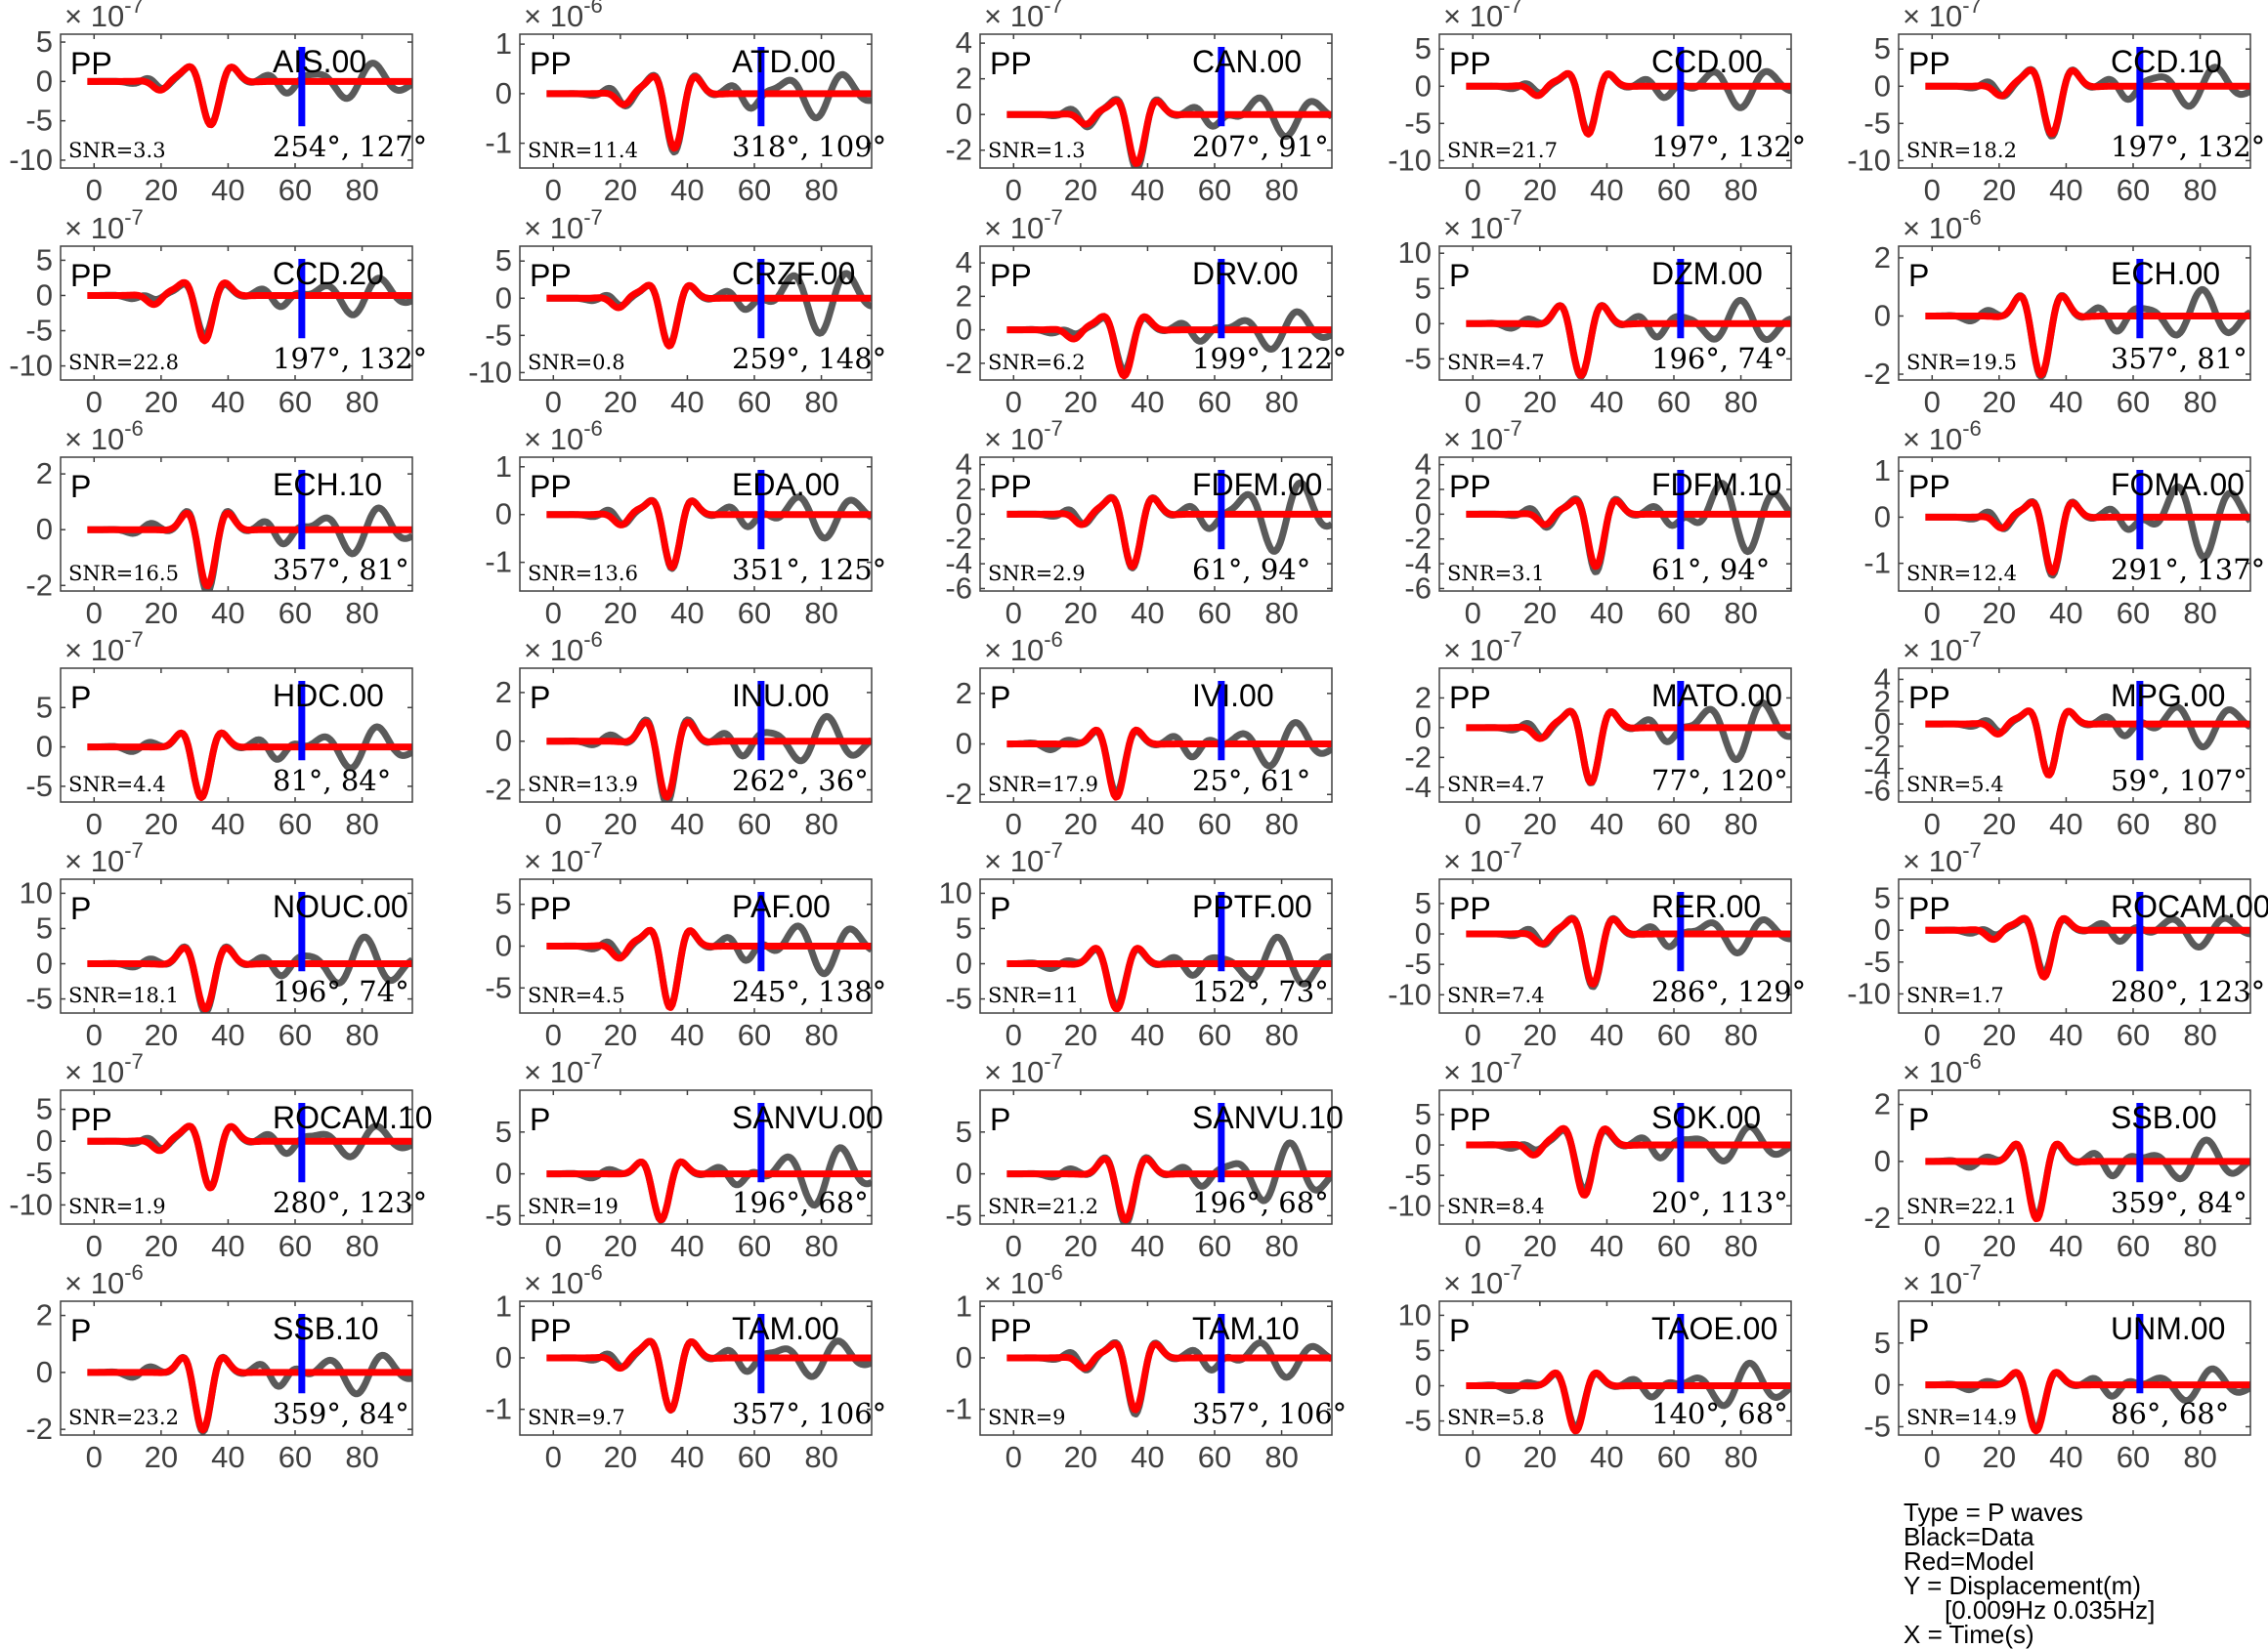  What do you see at coordinates (809, 358) in the screenshot?
I see `angle-label: 259°, 148°` at bounding box center [809, 358].